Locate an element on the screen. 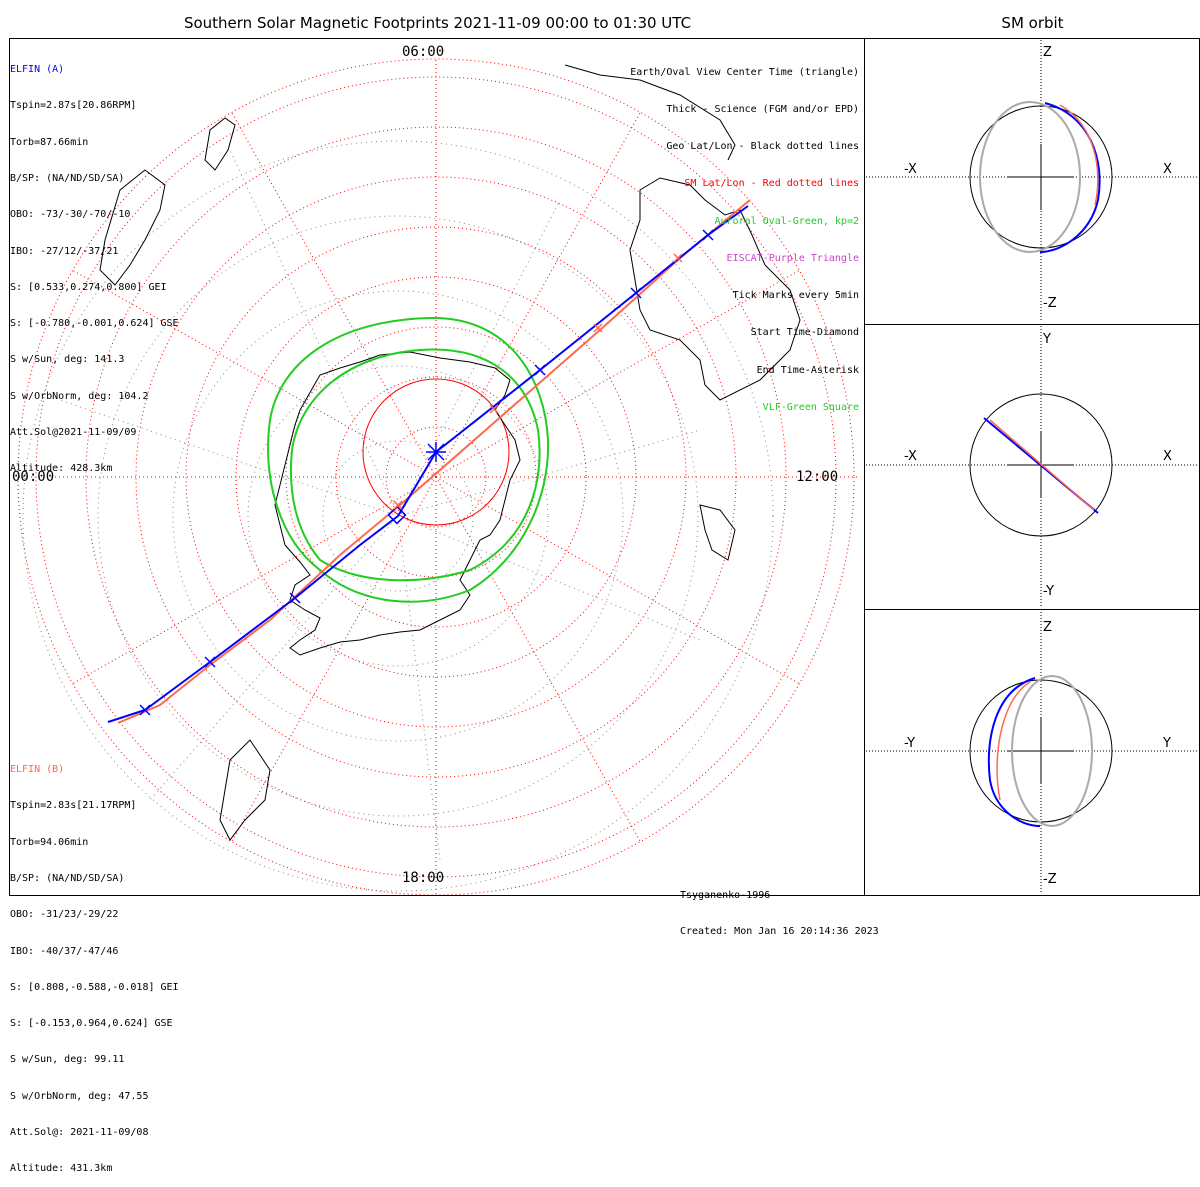 Image resolution: width=1200 pixels, height=1187 pixels. elfin-a-line: Att.Sol@2021-11-09/09 is located at coordinates (73, 432).